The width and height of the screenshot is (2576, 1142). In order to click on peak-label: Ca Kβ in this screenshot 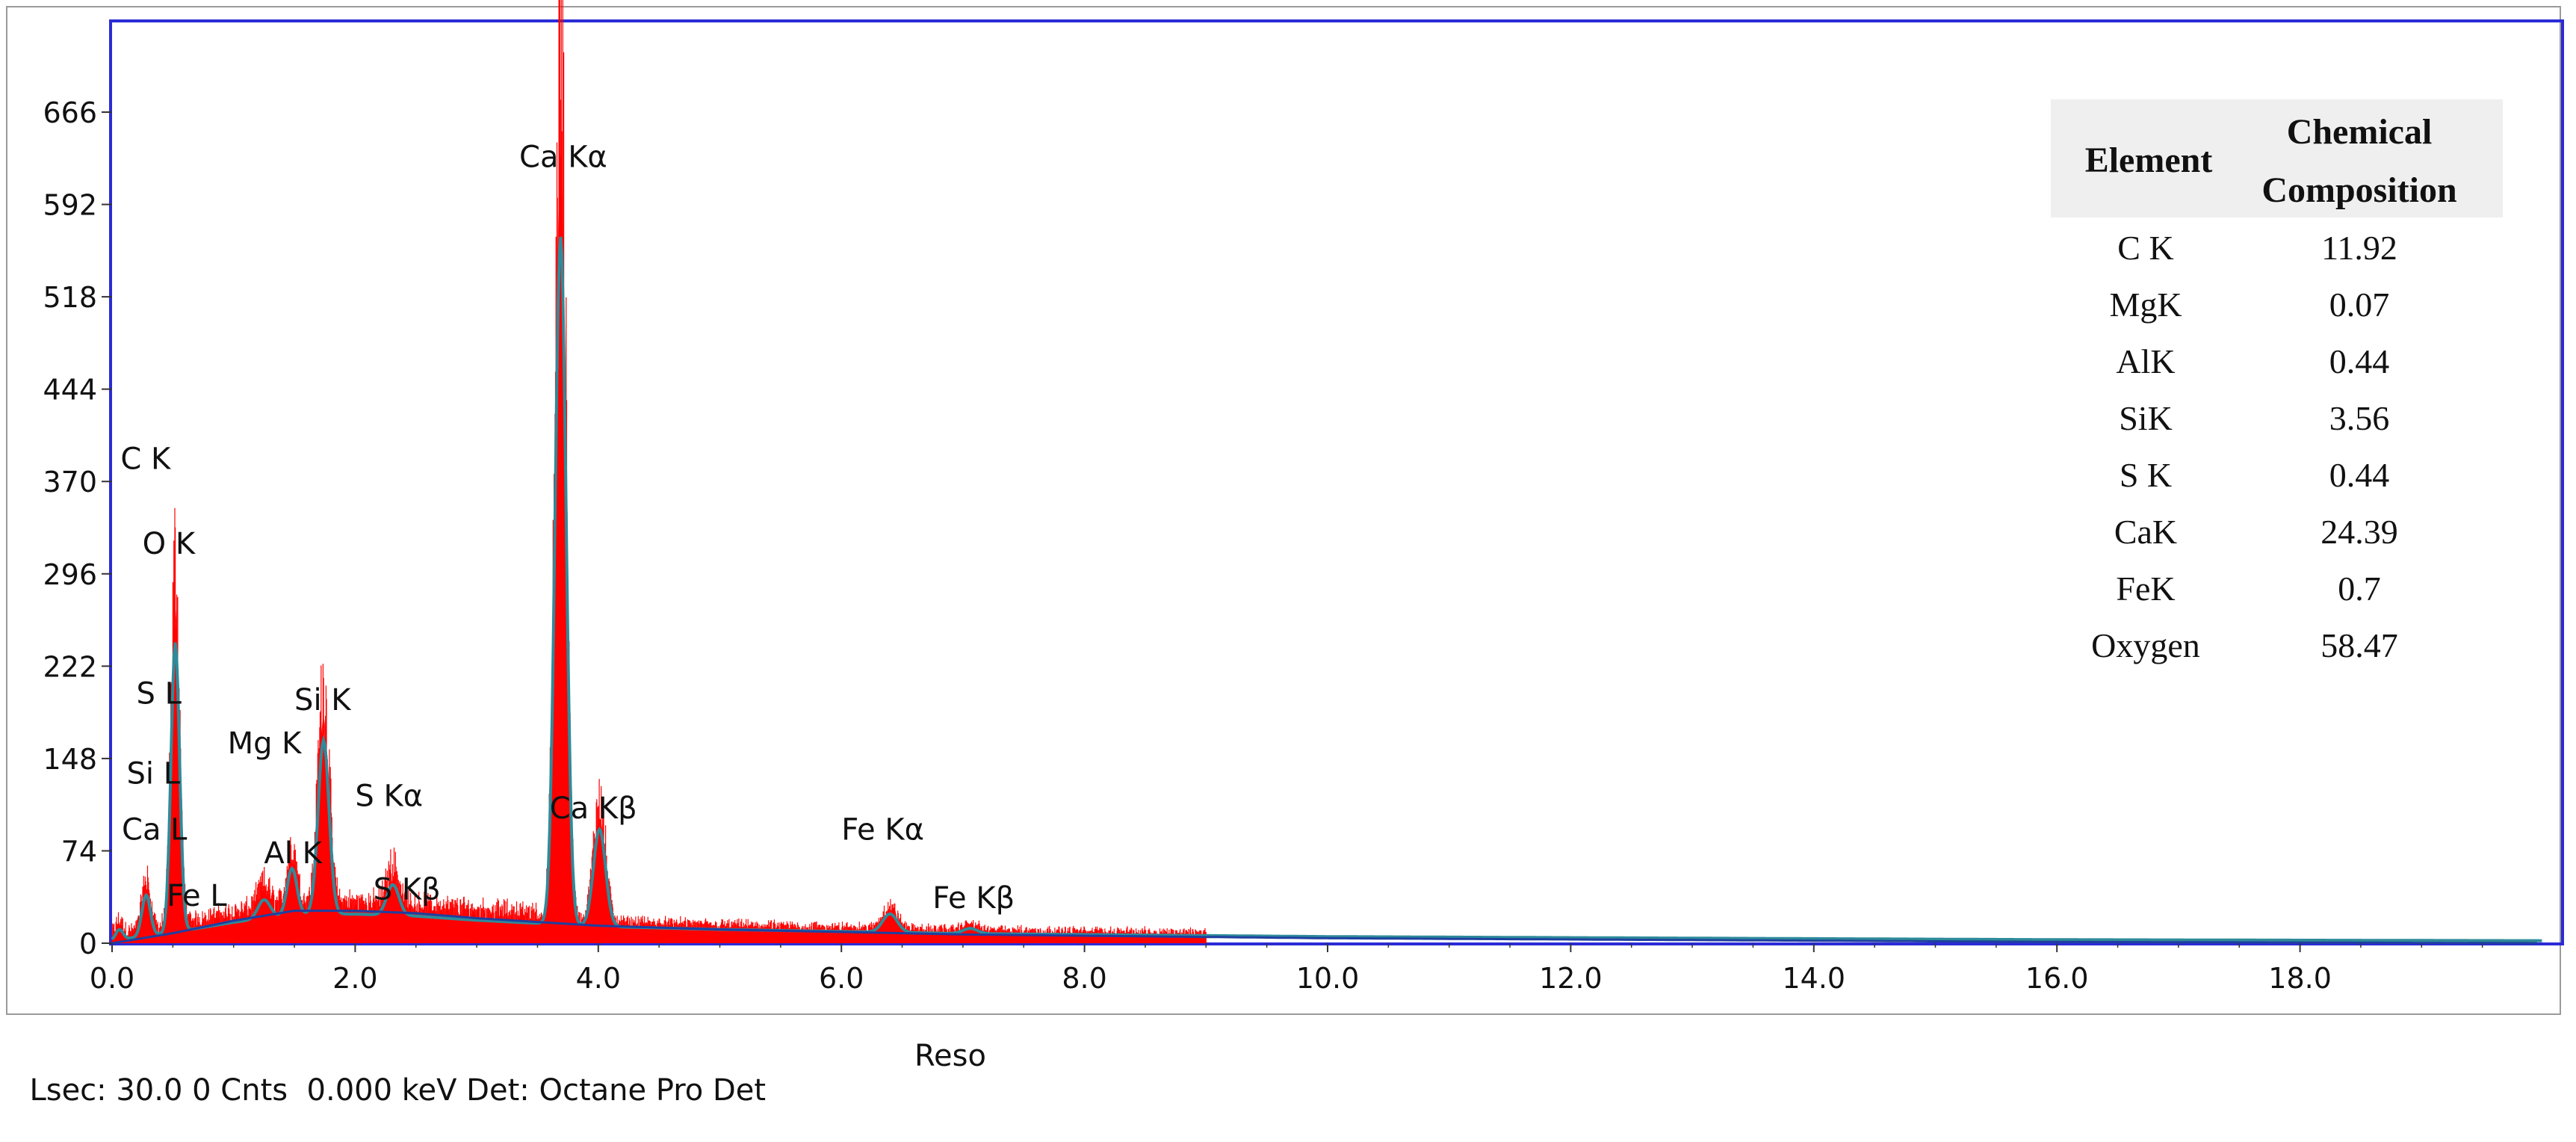, I will do `click(593, 808)`.